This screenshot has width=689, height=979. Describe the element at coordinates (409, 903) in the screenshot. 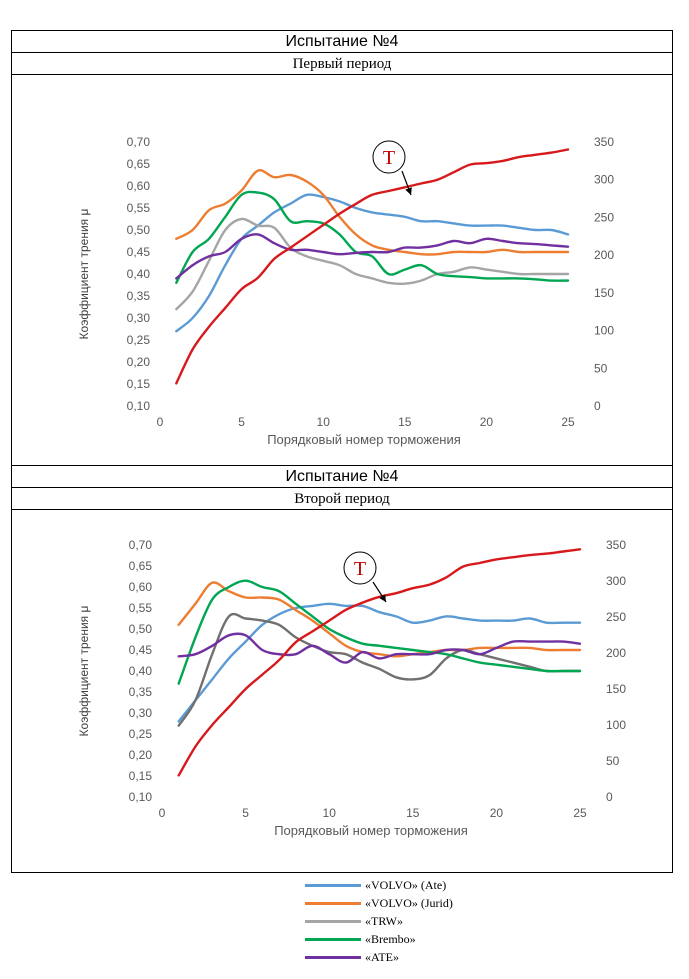

I see `legend-label: «VOLVO» (Jurid)` at that location.